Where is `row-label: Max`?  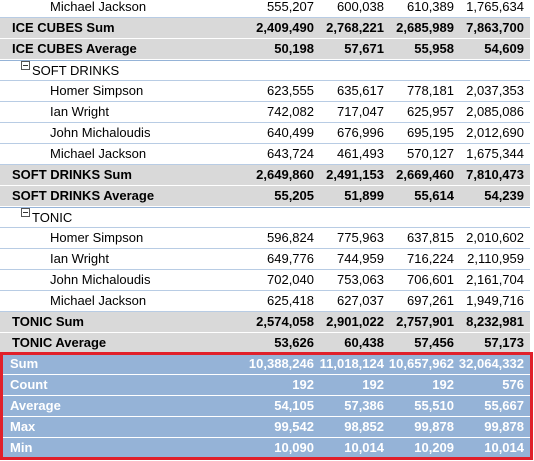 row-label: Max is located at coordinates (23, 426).